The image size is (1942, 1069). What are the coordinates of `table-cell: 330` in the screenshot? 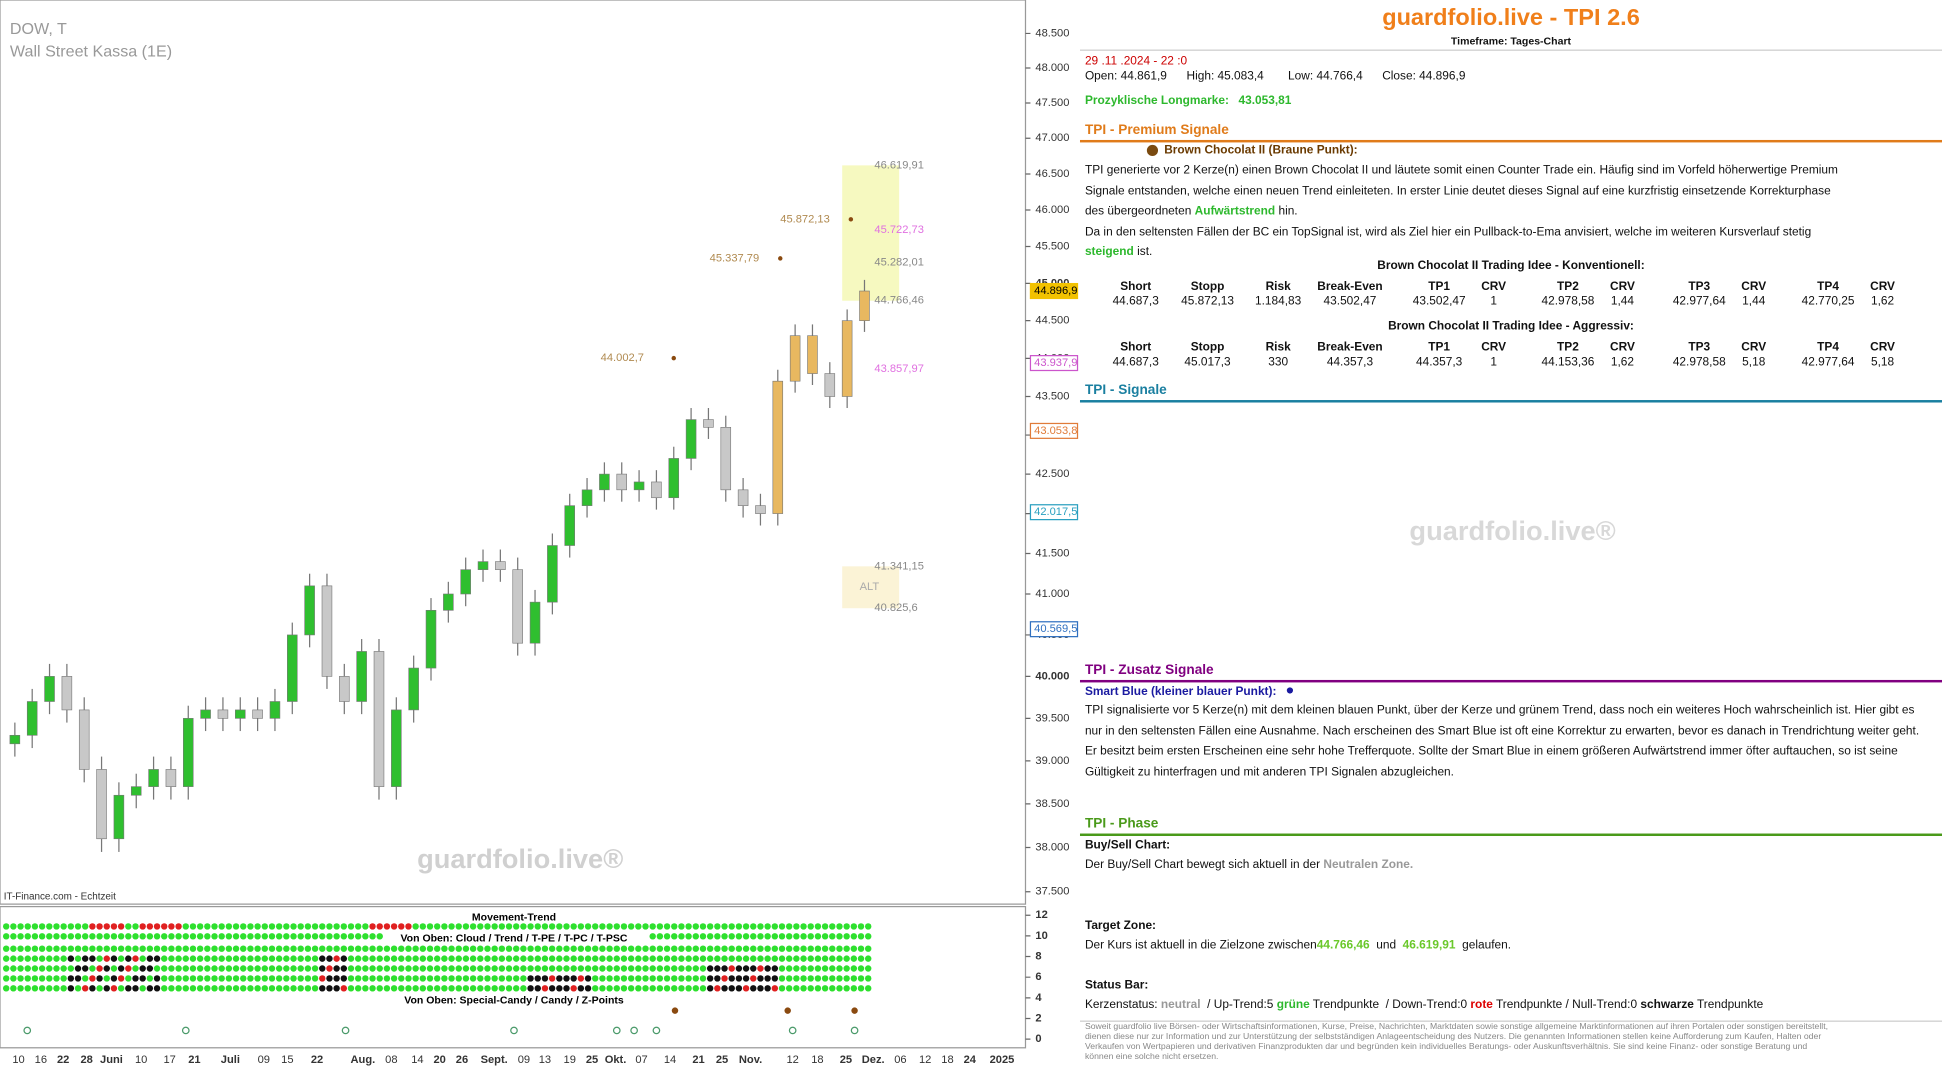 It's located at (1278, 362).